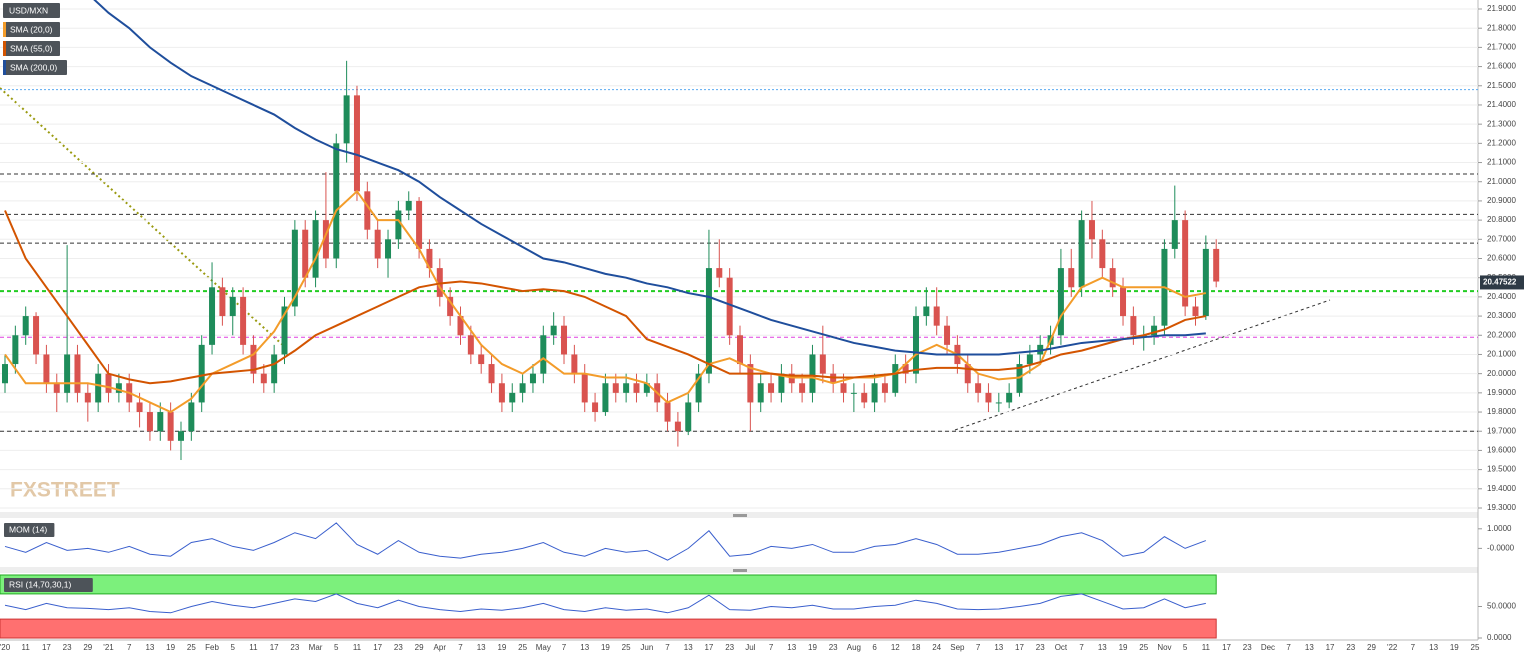 The image size is (1536, 657). I want to click on x-tick-label: 24, so click(936, 647).